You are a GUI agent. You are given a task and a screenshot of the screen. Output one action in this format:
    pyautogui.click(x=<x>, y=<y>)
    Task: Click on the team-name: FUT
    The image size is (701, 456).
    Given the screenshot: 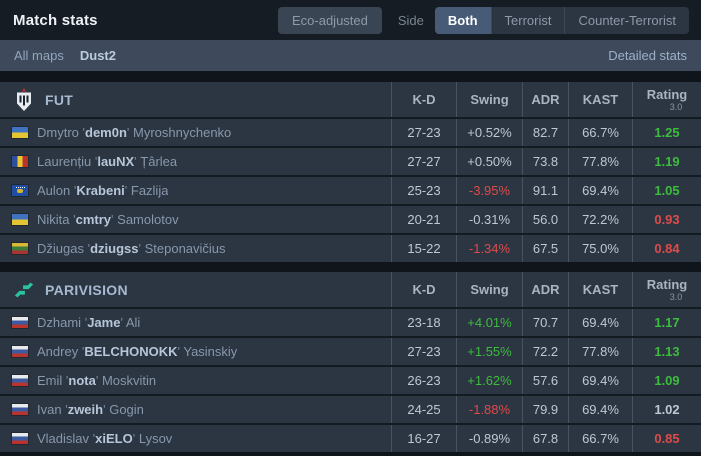 What is the action you would take?
    pyautogui.click(x=59, y=99)
    